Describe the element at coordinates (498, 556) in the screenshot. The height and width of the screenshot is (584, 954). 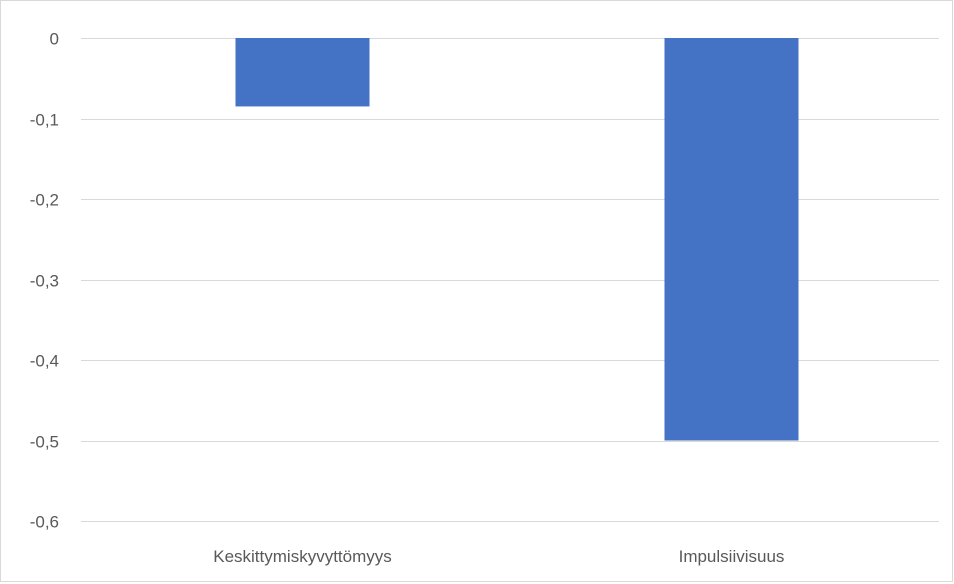
I see `x-axis-category-labels: Keskittymiskyvyttömyys Impulsiivisuus` at that location.